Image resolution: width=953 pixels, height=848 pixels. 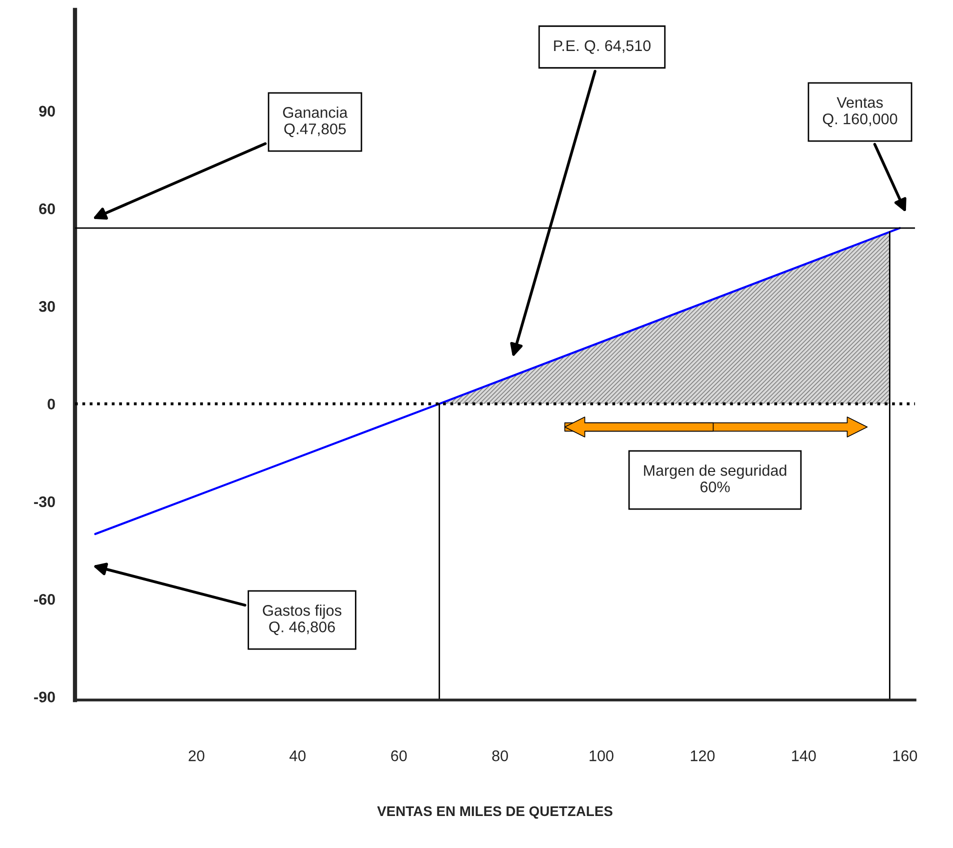 What do you see at coordinates (905, 756) in the screenshot?
I see `x-tick-label: 160` at bounding box center [905, 756].